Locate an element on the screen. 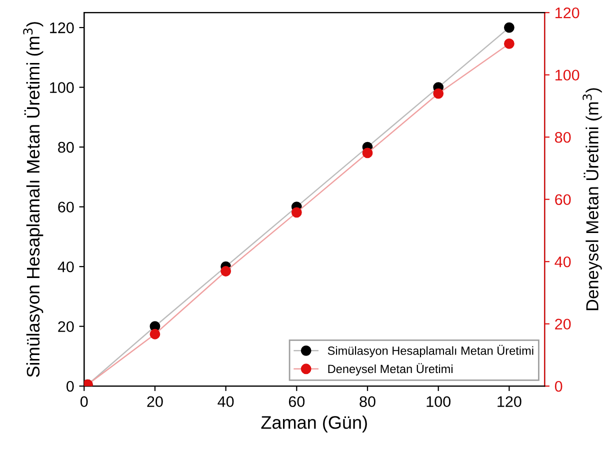 The image size is (614, 450). x-tick-label: 120 is located at coordinates (510, 402).